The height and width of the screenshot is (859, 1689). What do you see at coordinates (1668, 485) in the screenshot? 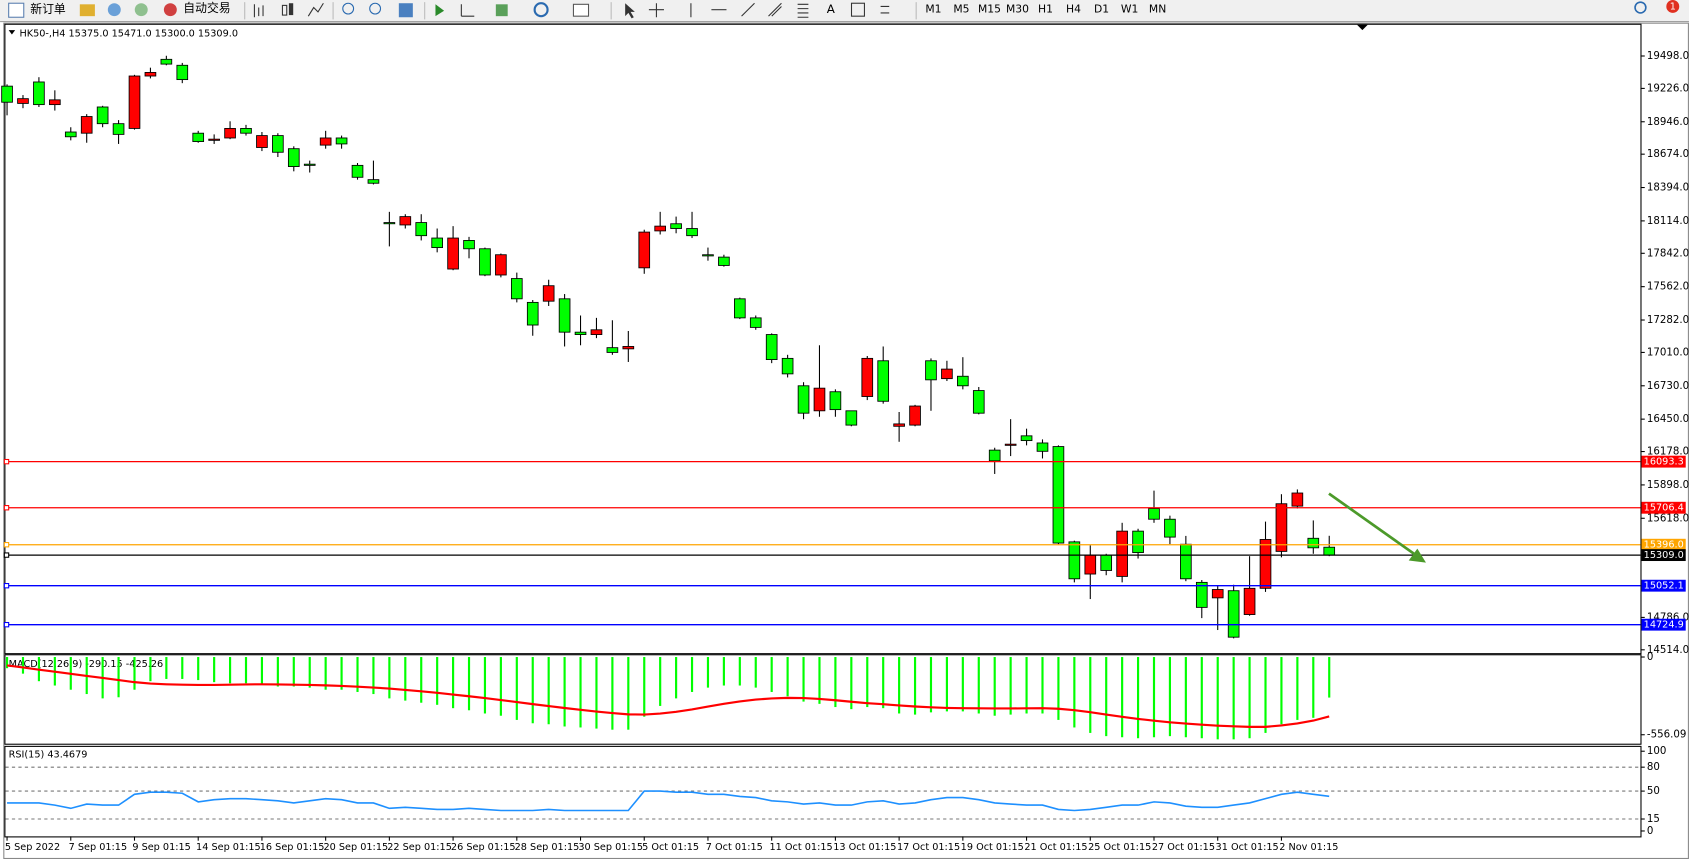
I see `y-tick-label: 15898.0` at bounding box center [1668, 485].